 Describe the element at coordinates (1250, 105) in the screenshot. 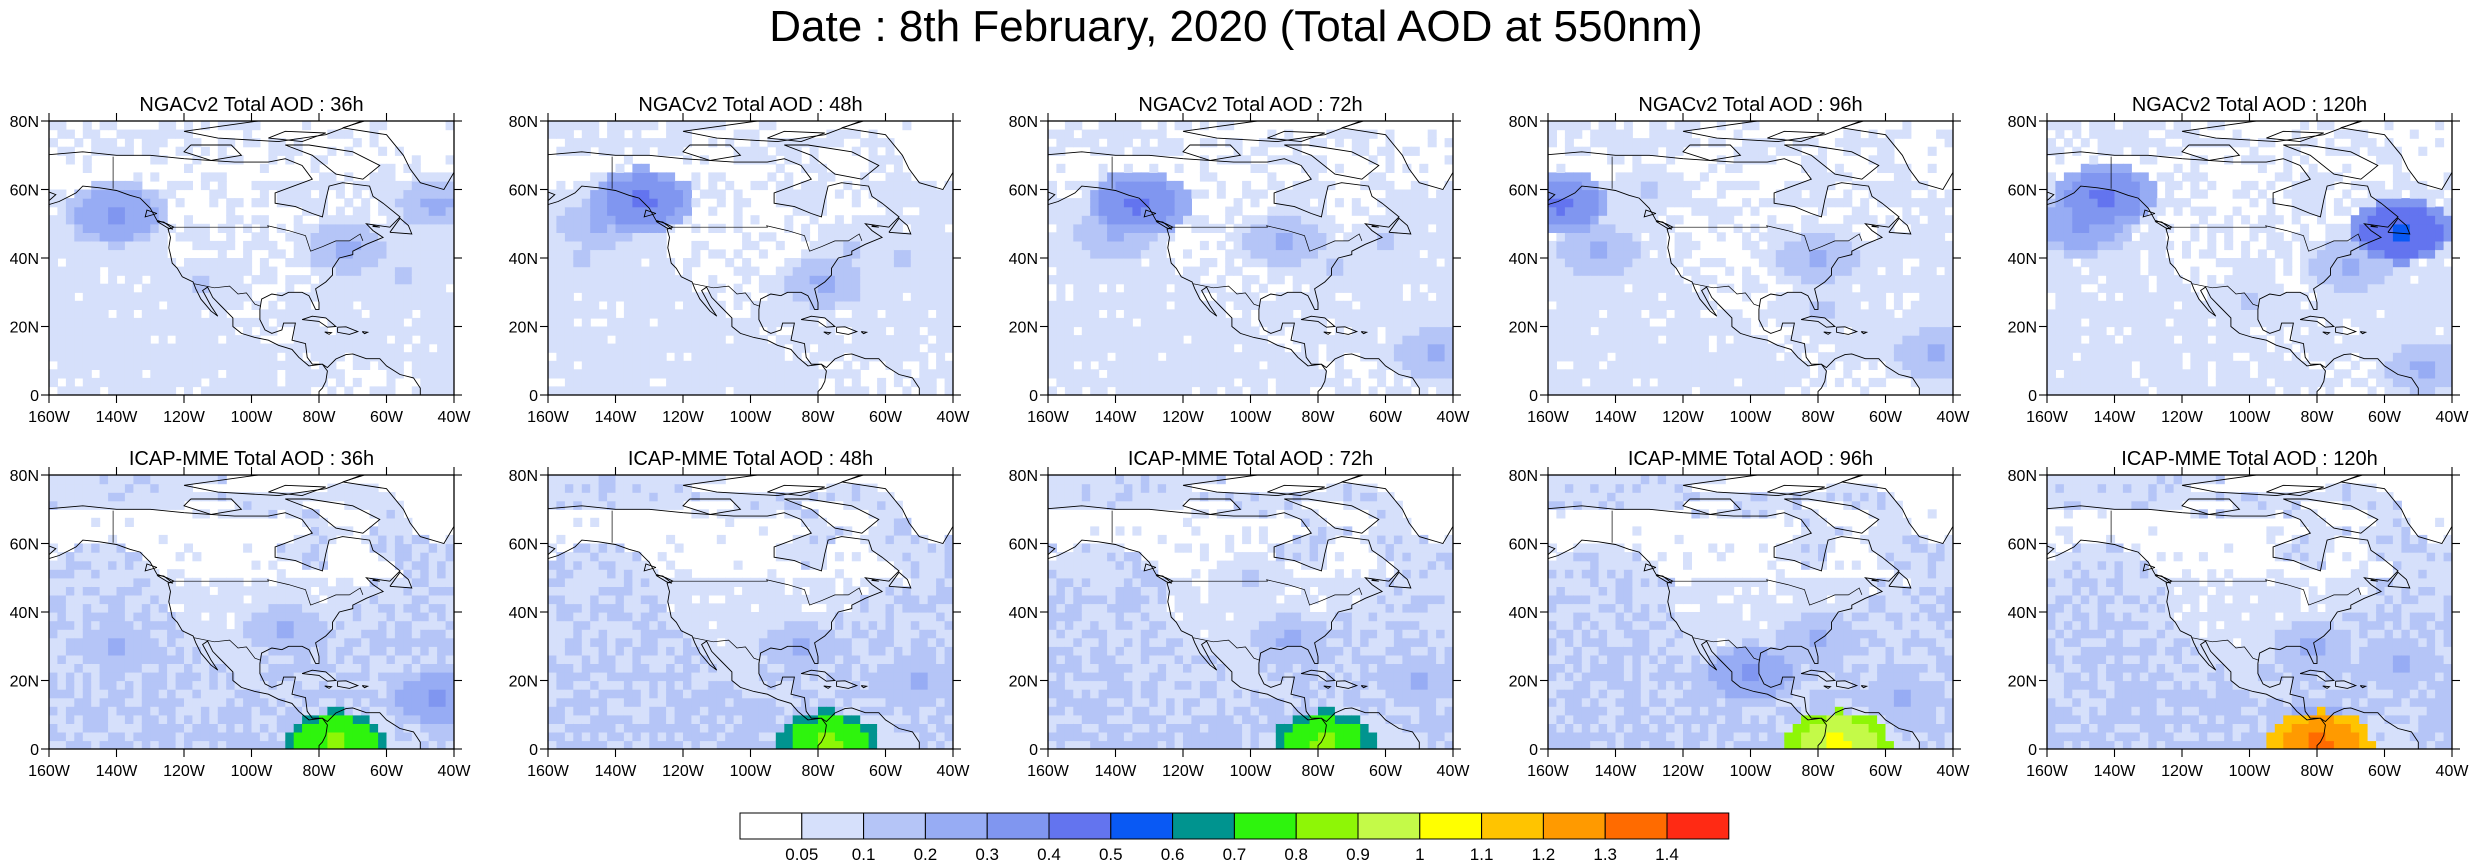

I see `panel-title: NGACv2 Total AOD : 72h` at that location.